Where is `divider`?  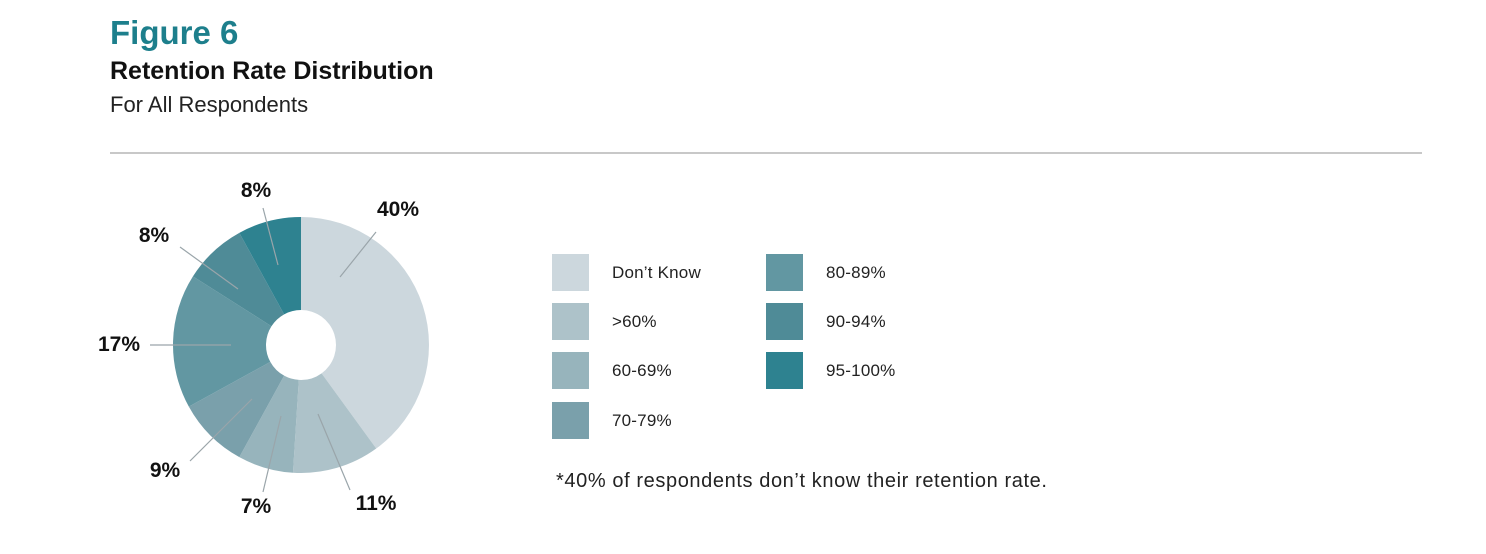
divider is located at coordinates (766, 153).